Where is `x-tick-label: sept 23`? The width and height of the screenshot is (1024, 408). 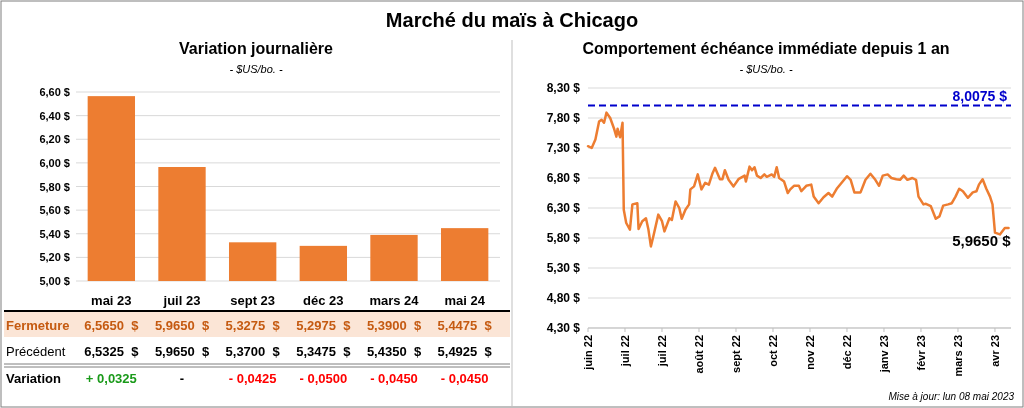 x-tick-label: sept 23 is located at coordinates (253, 300).